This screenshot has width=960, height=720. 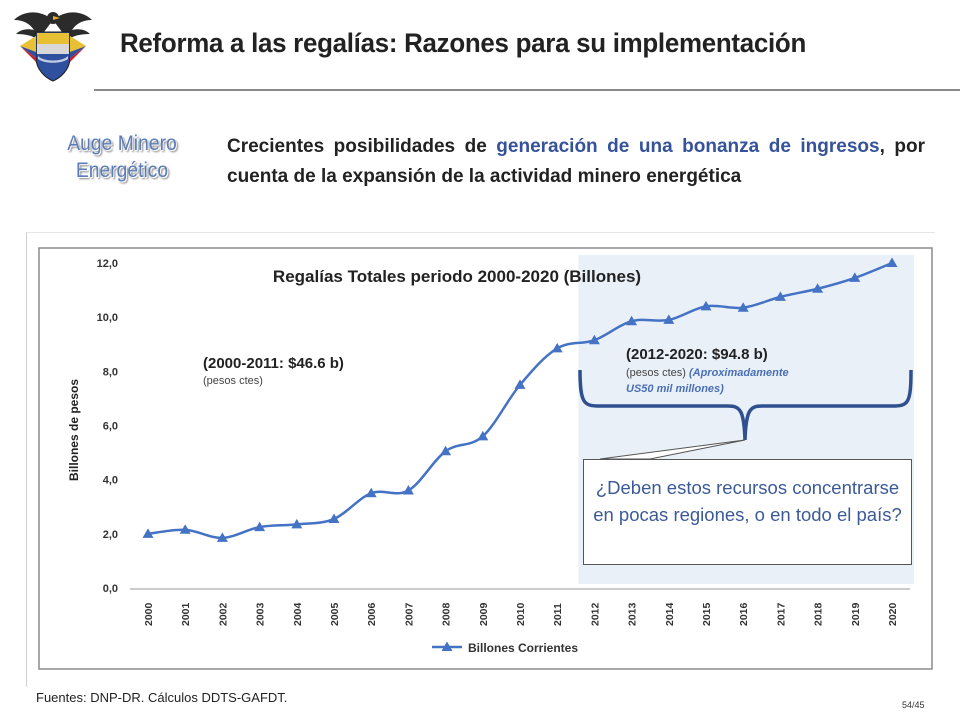 What do you see at coordinates (122, 157) in the screenshot?
I see `section-label: Auge Minero Energético` at bounding box center [122, 157].